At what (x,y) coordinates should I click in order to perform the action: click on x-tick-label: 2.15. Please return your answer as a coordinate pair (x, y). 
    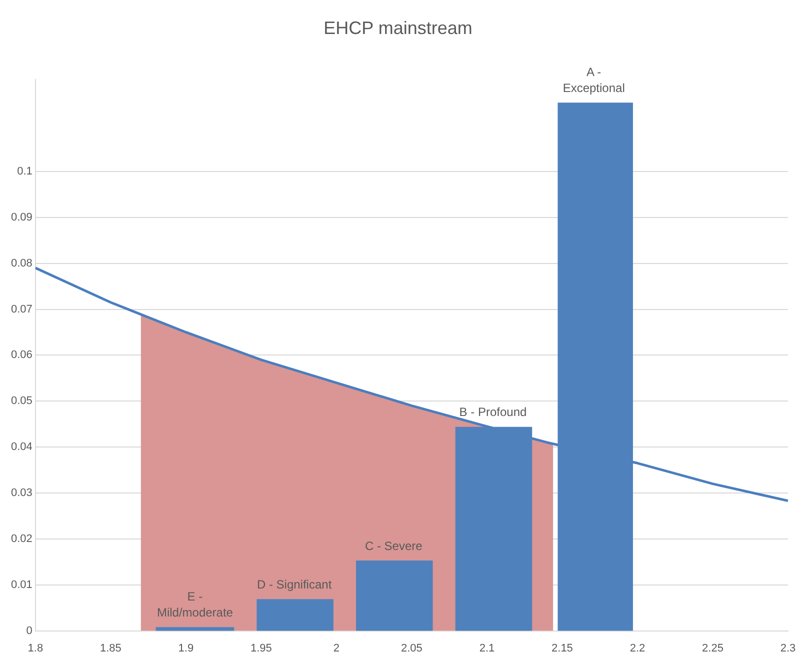
    Looking at the image, I should click on (562, 648).